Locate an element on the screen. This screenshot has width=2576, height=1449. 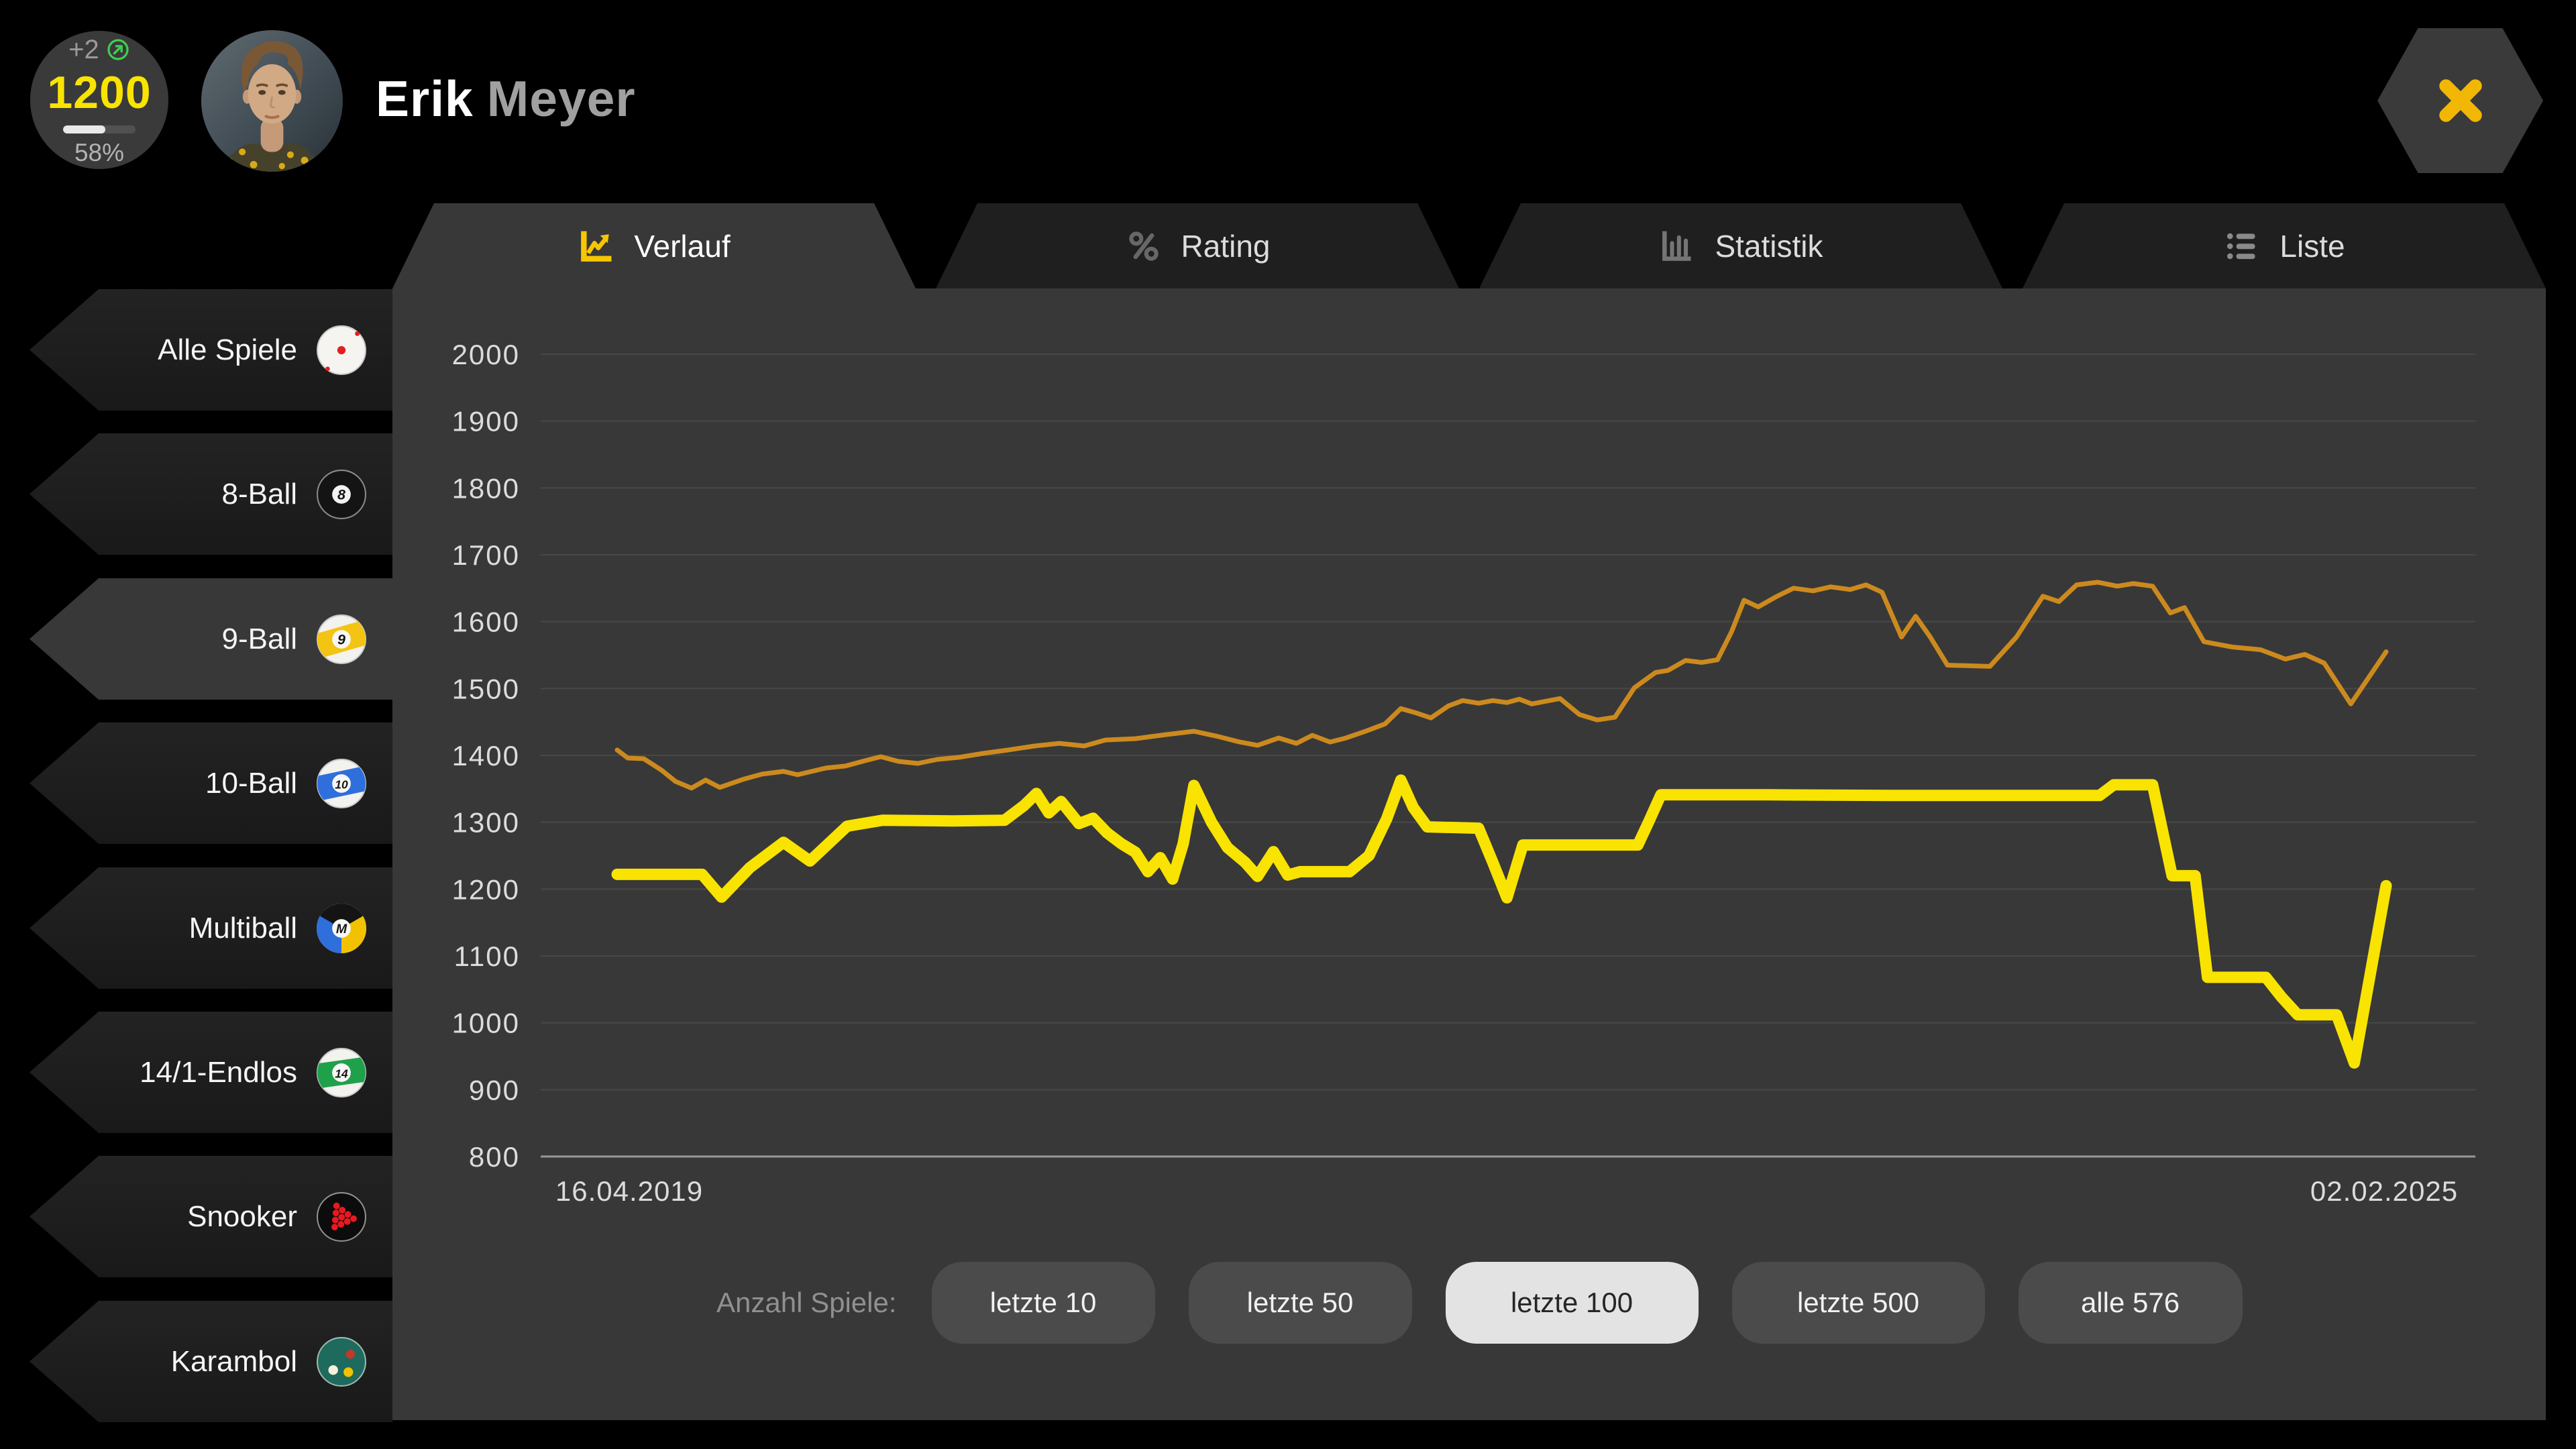
svg-text: 8 is located at coordinates (341, 494).